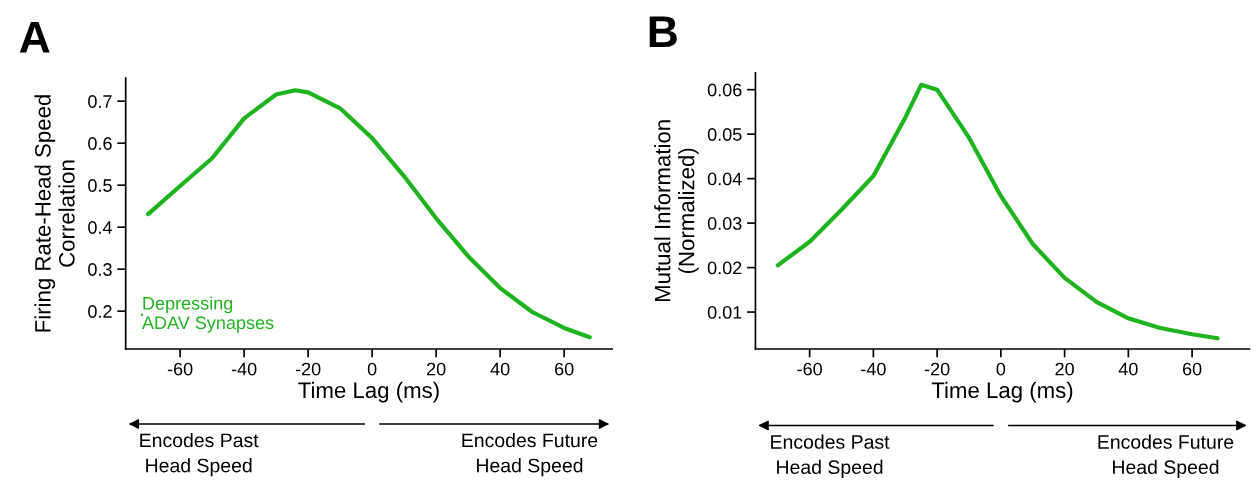 The image size is (1257, 482). What do you see at coordinates (54, 213) in the screenshot?
I see `y-axis-title: Firing Rate-Head Speed Correlation` at bounding box center [54, 213].